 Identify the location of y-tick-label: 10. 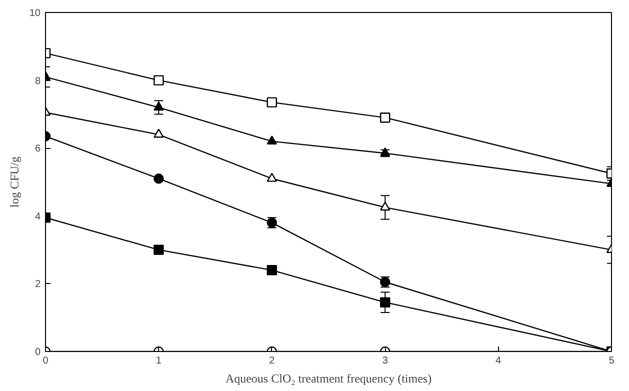
(35, 13).